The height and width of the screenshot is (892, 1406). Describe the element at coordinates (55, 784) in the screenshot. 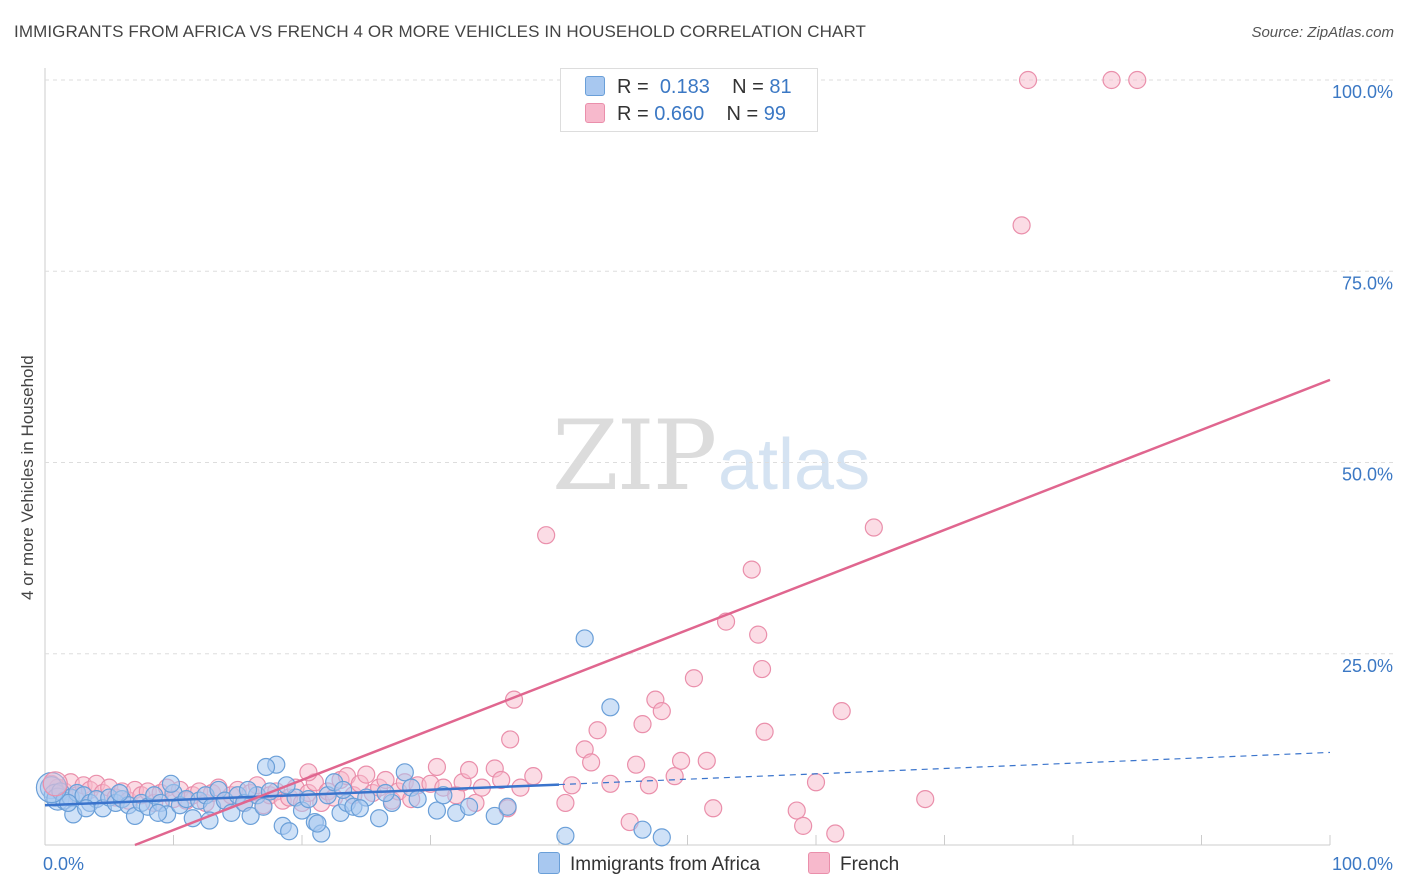

I see `french-cluster-point` at that location.